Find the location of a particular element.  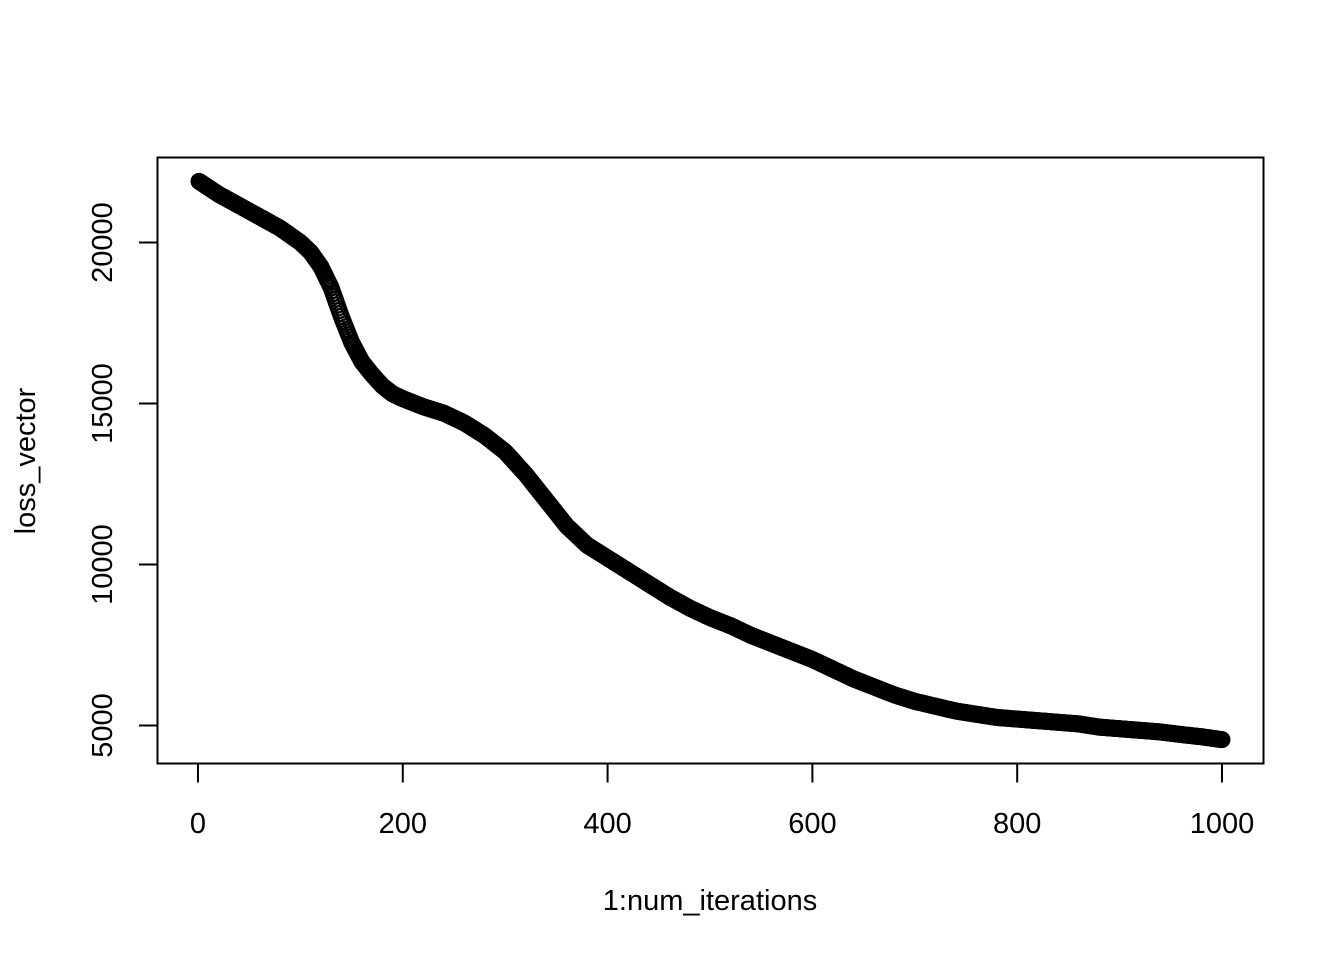

x-tick-label: 0 is located at coordinates (198, 824).